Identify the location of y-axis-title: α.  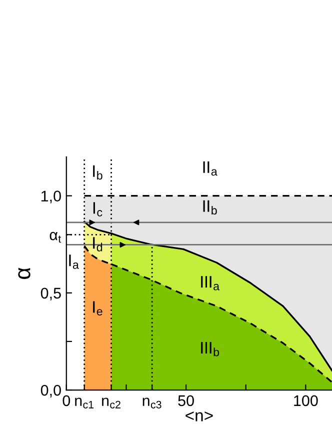
(24, 273).